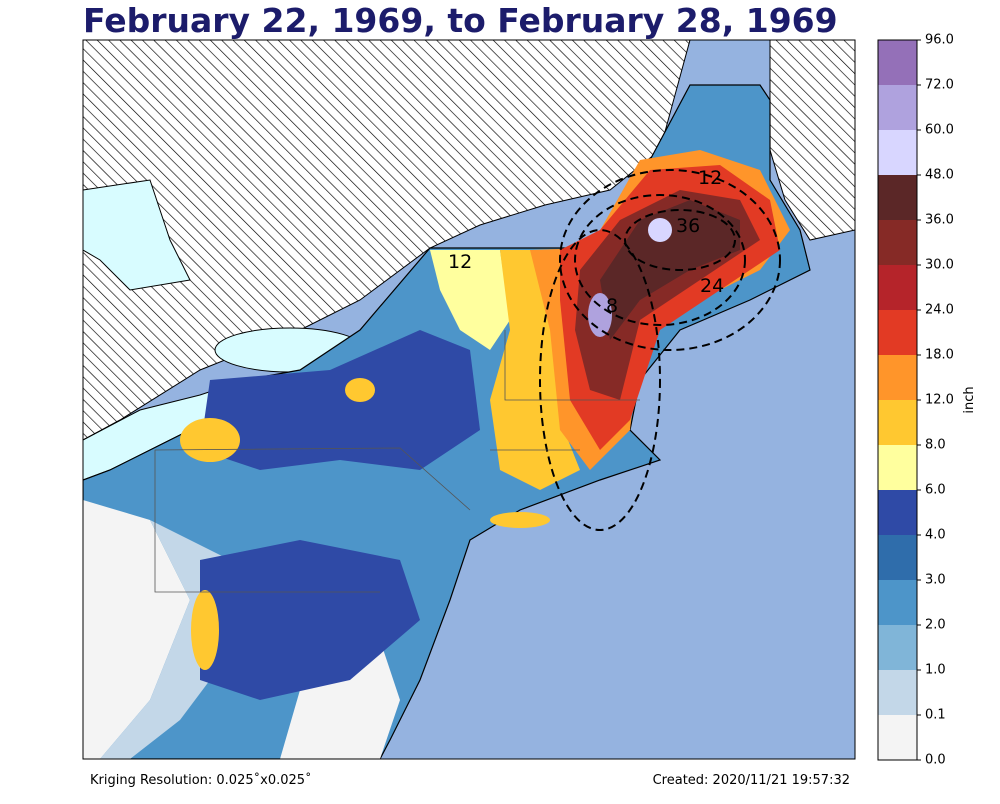  Describe the element at coordinates (939, 220) in the screenshot. I see `colorbar-tick-label: 36.0` at that location.